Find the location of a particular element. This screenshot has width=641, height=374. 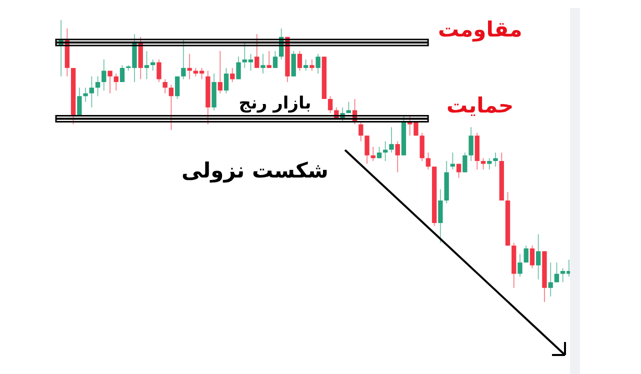

ref-line-label: حمایت is located at coordinates (480, 106).